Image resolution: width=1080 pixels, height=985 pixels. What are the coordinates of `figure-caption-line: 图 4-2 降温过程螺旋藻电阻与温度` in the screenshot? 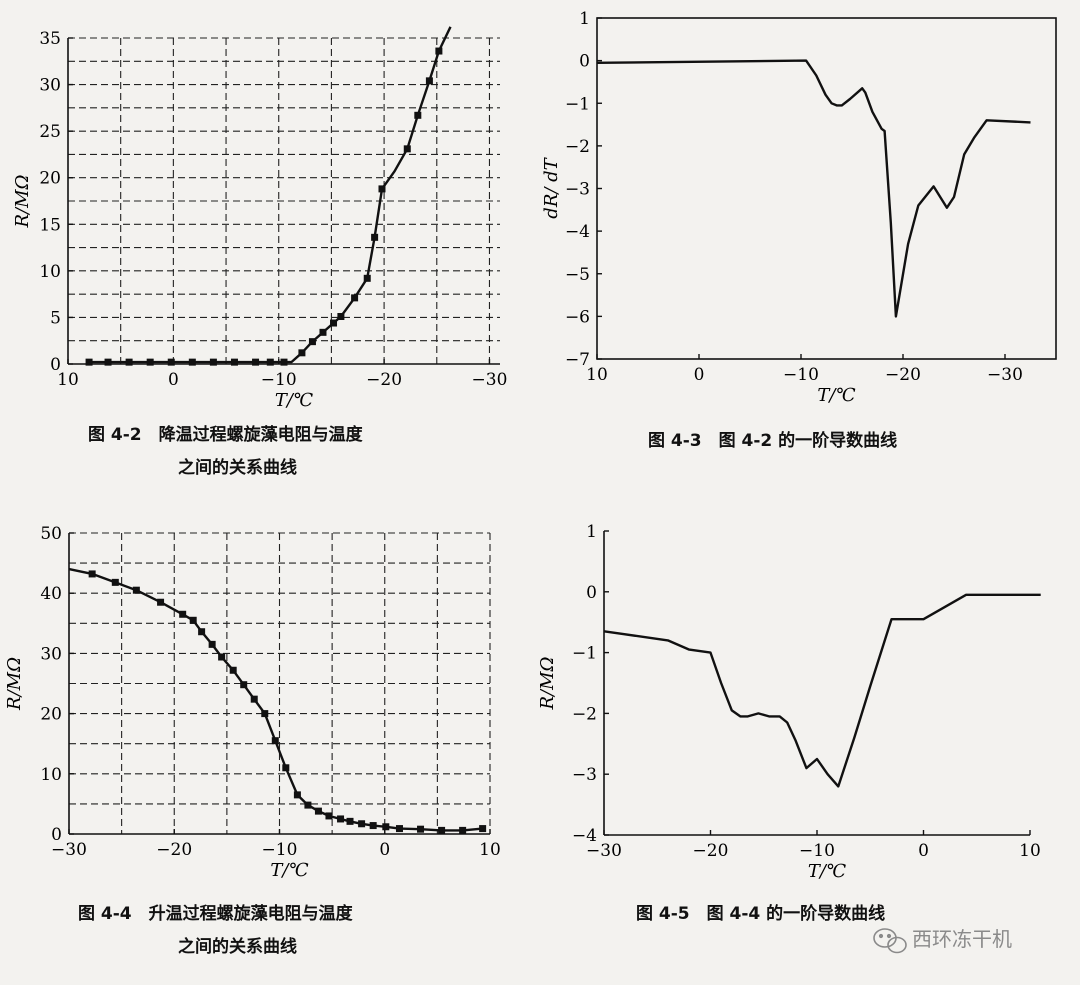 It's located at (226, 434).